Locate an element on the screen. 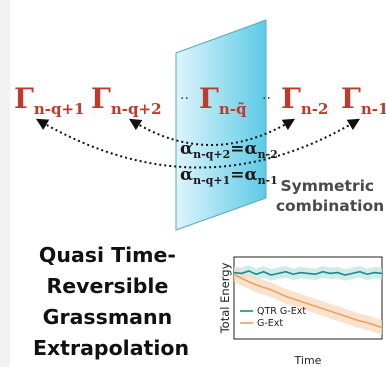 Image resolution: width=386 pixels, height=367 pixels. legend-label-qtr: QTR G-Ext is located at coordinates (281, 311).